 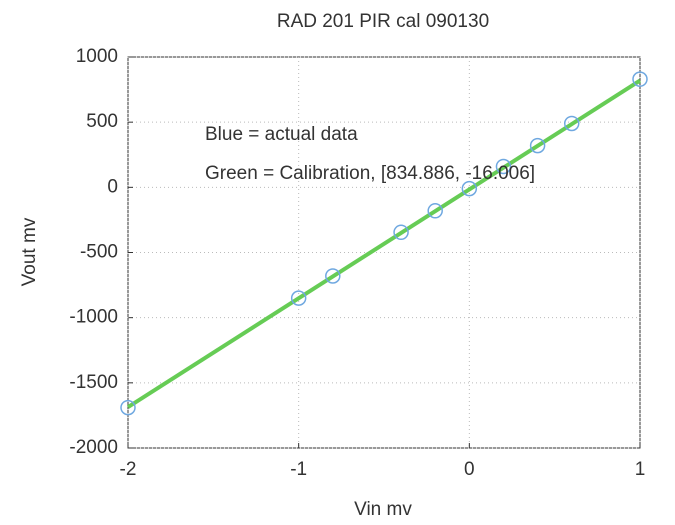 I want to click on annotation: Green = Calibration, [834.886, -16.006], so click(x=370, y=173).